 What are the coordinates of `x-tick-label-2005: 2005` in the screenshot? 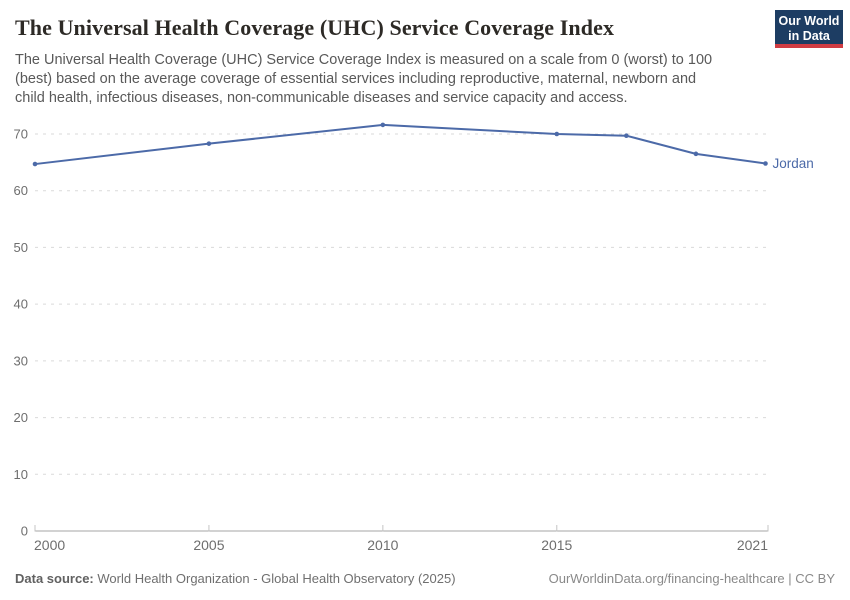 It's located at (208, 545).